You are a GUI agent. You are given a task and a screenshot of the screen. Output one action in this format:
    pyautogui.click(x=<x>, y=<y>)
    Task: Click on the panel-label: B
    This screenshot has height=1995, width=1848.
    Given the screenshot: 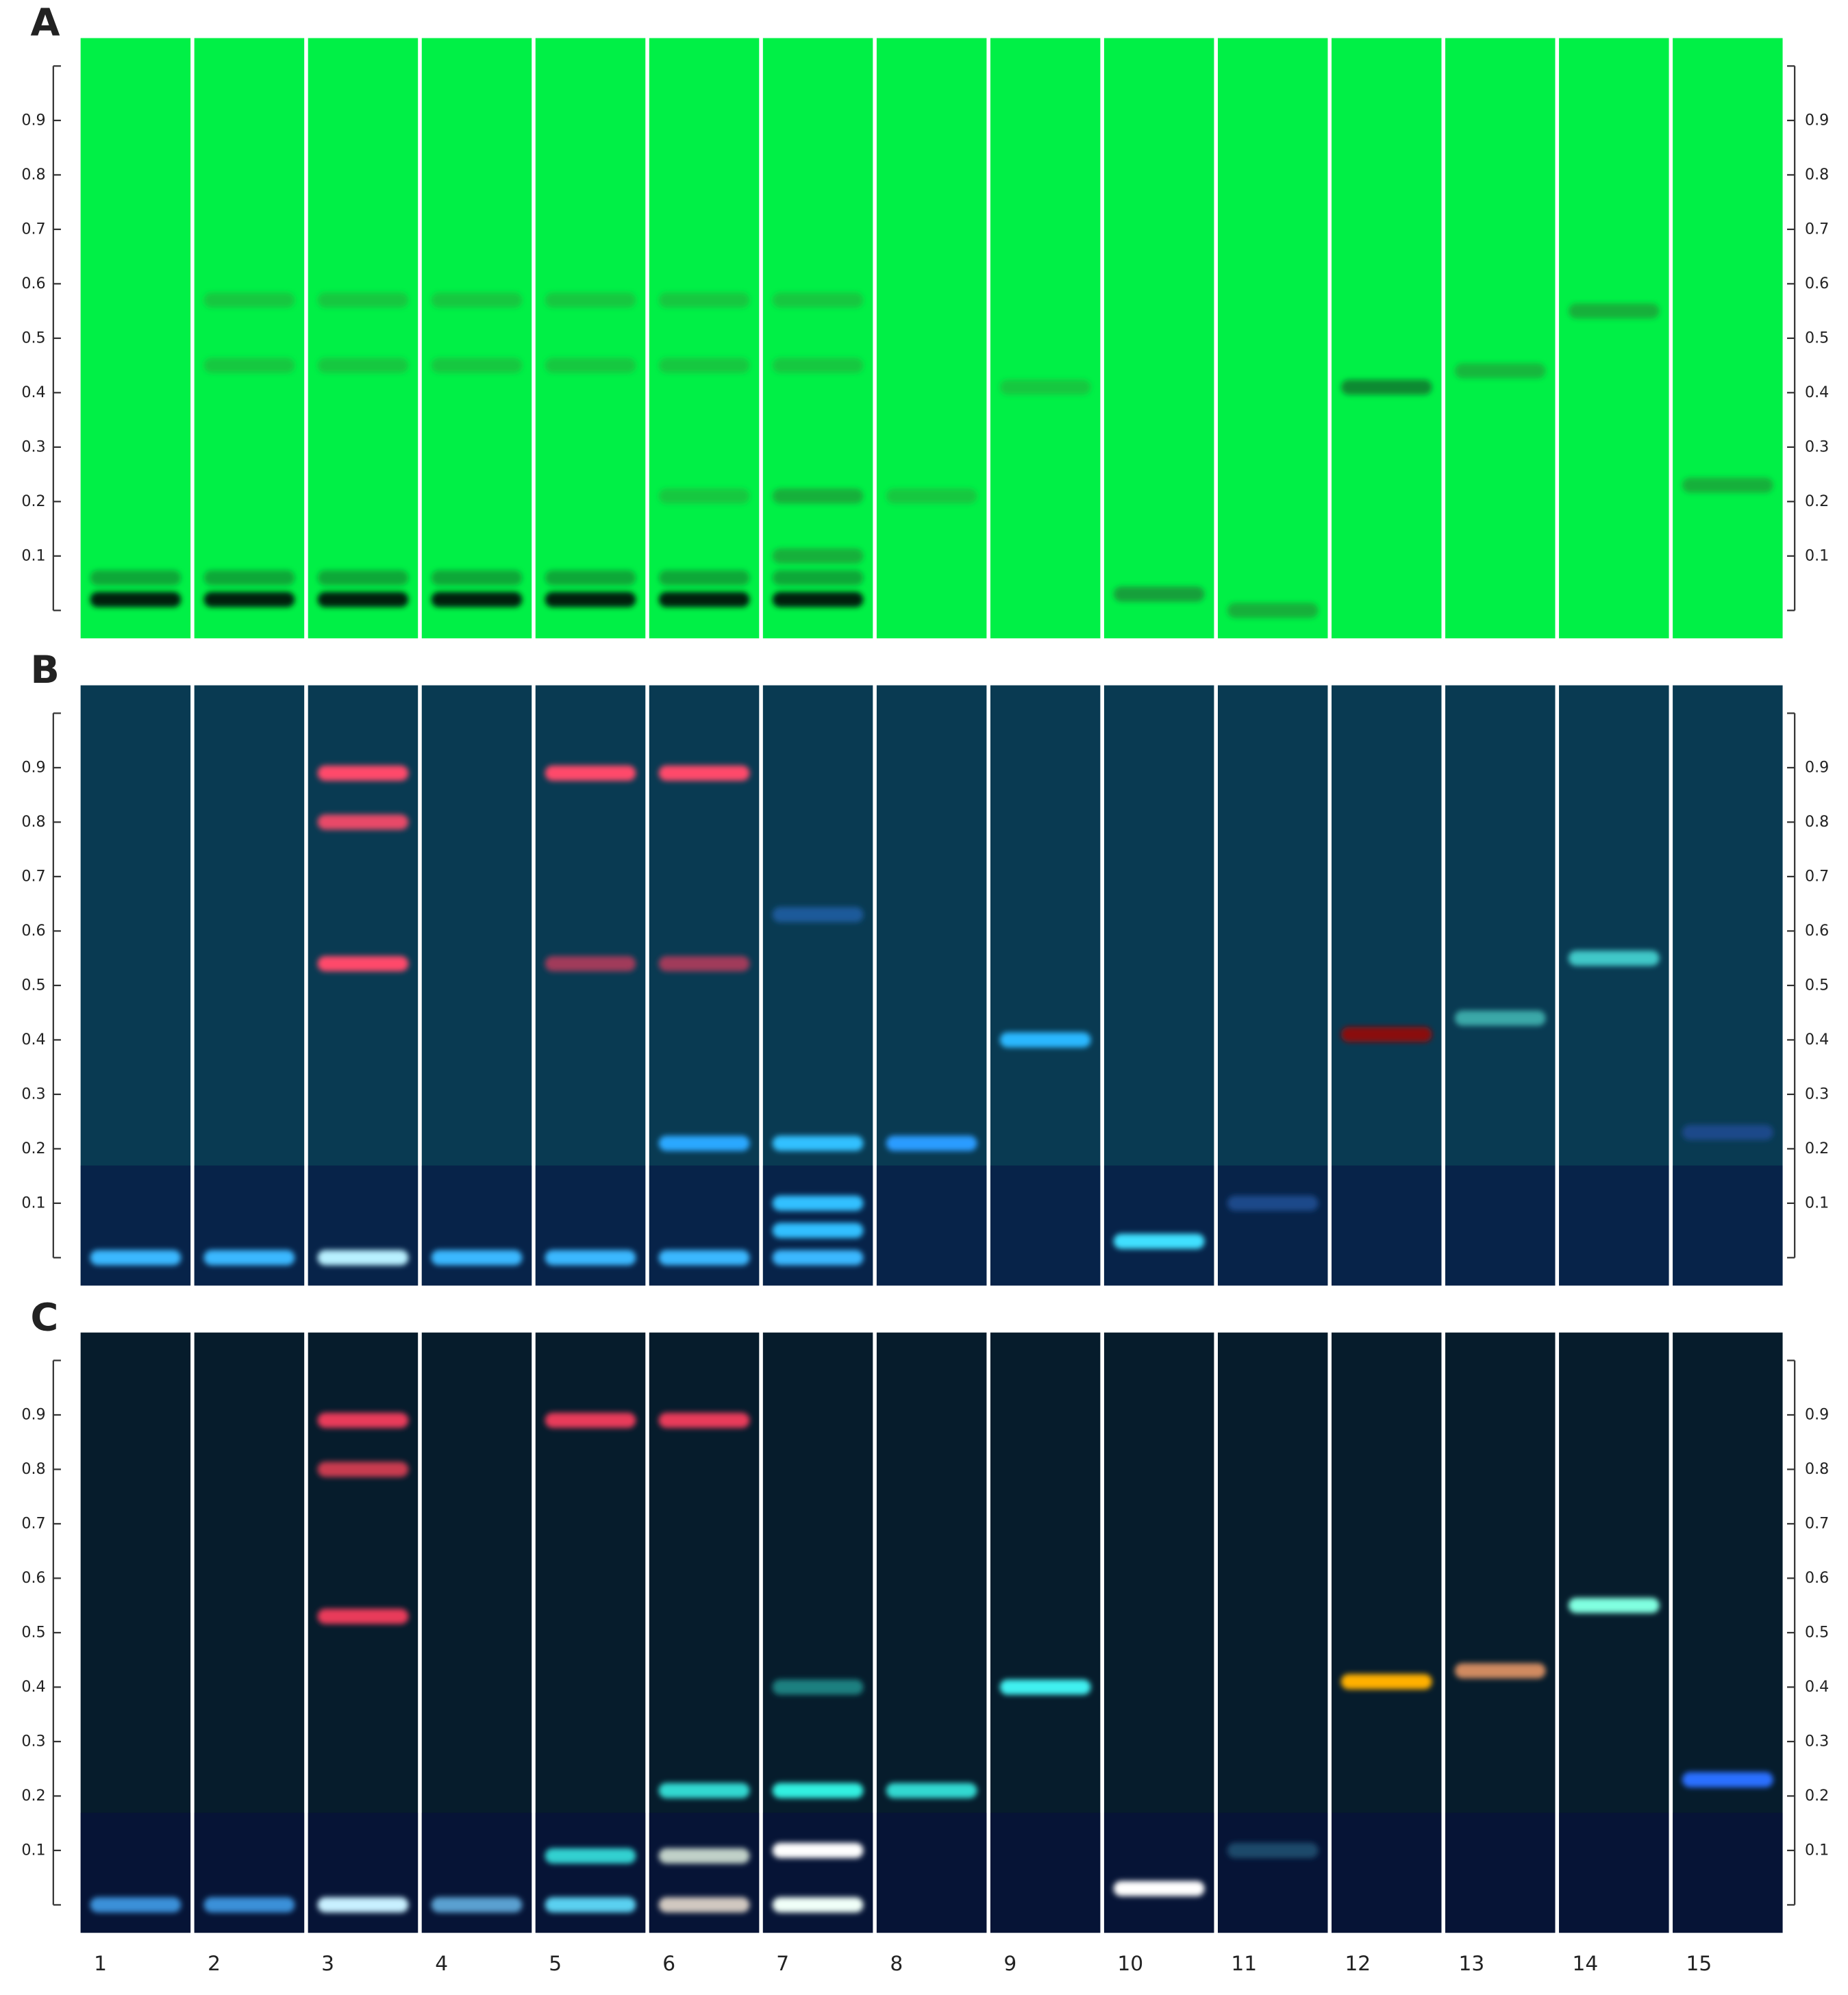 What is the action you would take?
    pyautogui.click(x=44, y=670)
    